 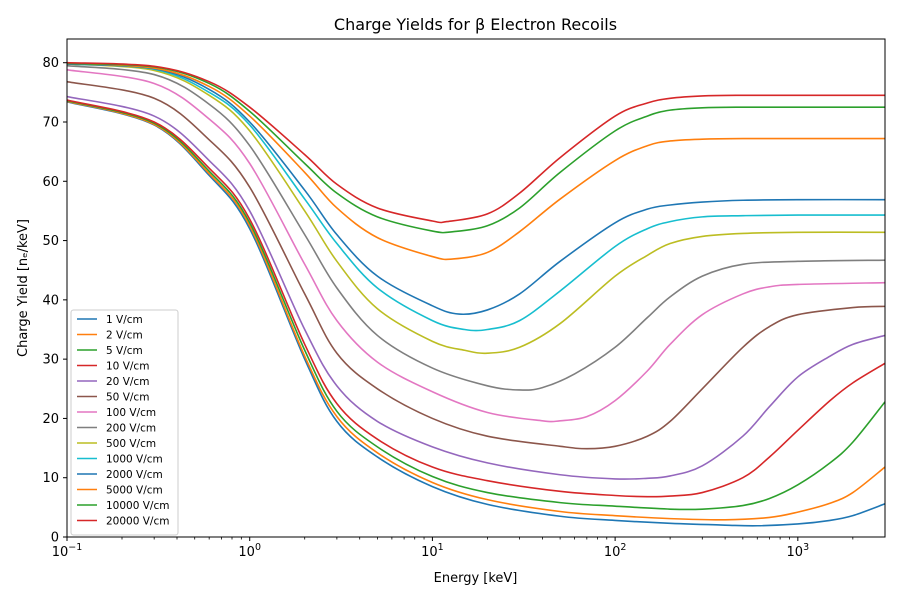 What do you see at coordinates (50, 300) in the screenshot?
I see `y-tick-label: 40` at bounding box center [50, 300].